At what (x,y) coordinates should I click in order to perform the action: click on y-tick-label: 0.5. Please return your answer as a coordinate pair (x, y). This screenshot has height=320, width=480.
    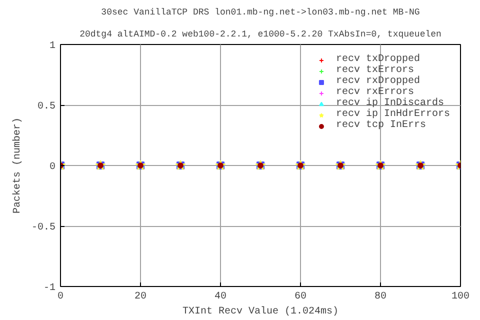
    Looking at the image, I should click on (46, 107).